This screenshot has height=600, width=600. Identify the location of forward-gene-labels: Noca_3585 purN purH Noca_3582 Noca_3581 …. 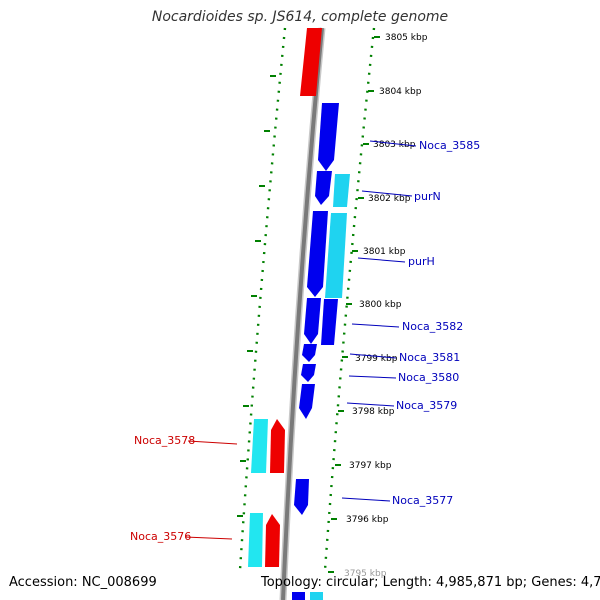
(436, 323).